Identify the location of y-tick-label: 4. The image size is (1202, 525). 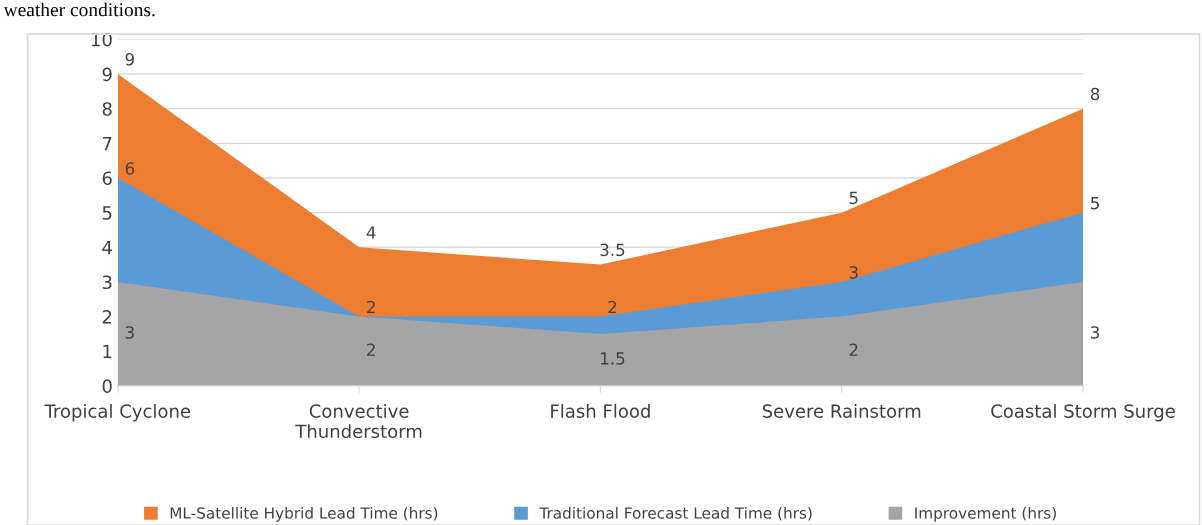
(107, 247).